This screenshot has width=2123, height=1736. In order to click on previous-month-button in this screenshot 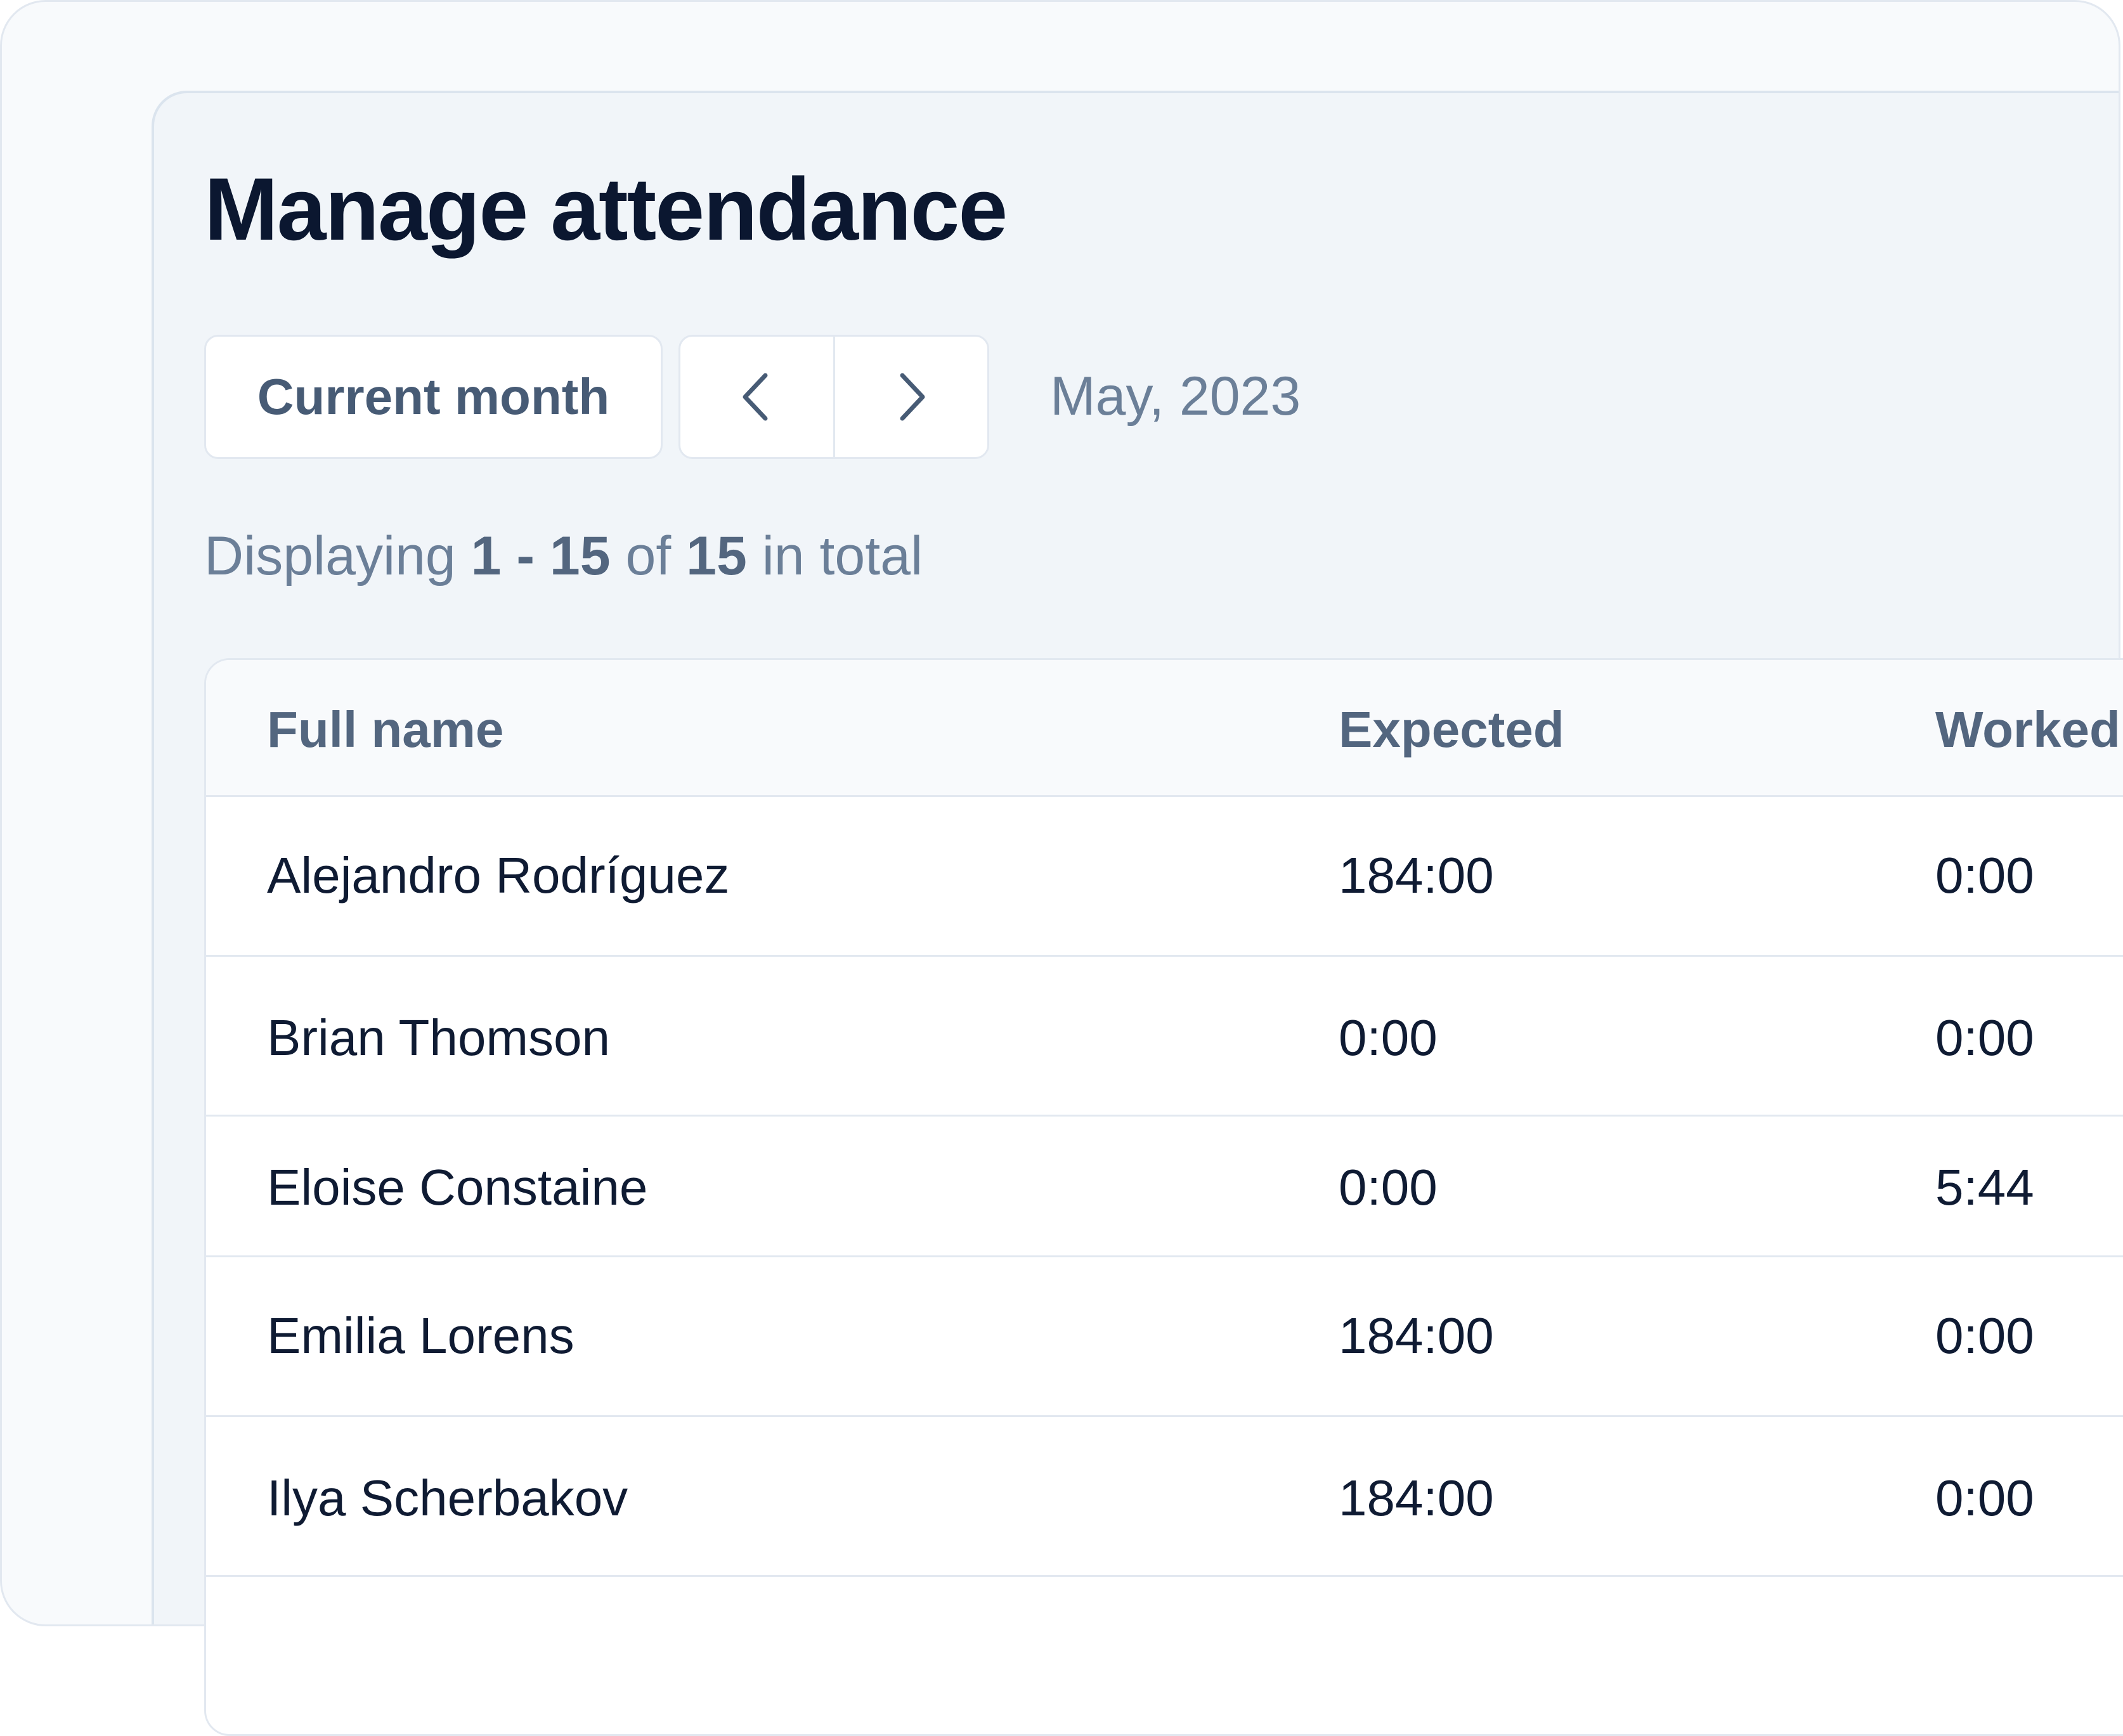, I will do `click(756, 397)`.